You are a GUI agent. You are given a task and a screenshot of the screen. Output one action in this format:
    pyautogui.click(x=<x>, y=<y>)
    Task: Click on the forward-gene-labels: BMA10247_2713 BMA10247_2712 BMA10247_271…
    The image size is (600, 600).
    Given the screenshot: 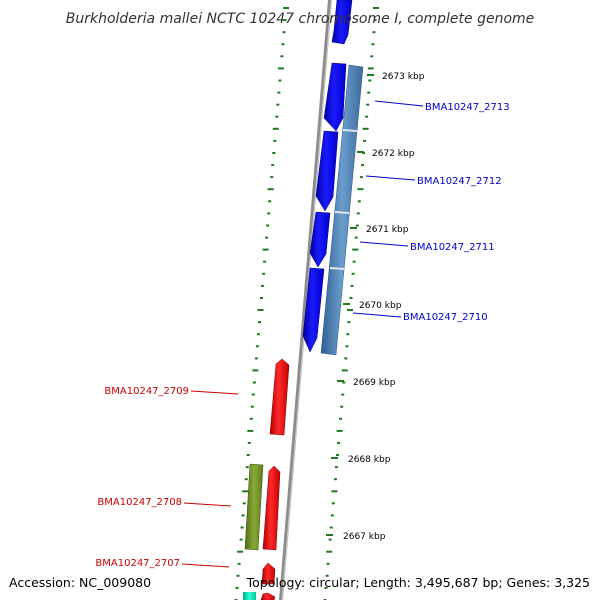 What is the action you would take?
    pyautogui.click(x=431, y=211)
    